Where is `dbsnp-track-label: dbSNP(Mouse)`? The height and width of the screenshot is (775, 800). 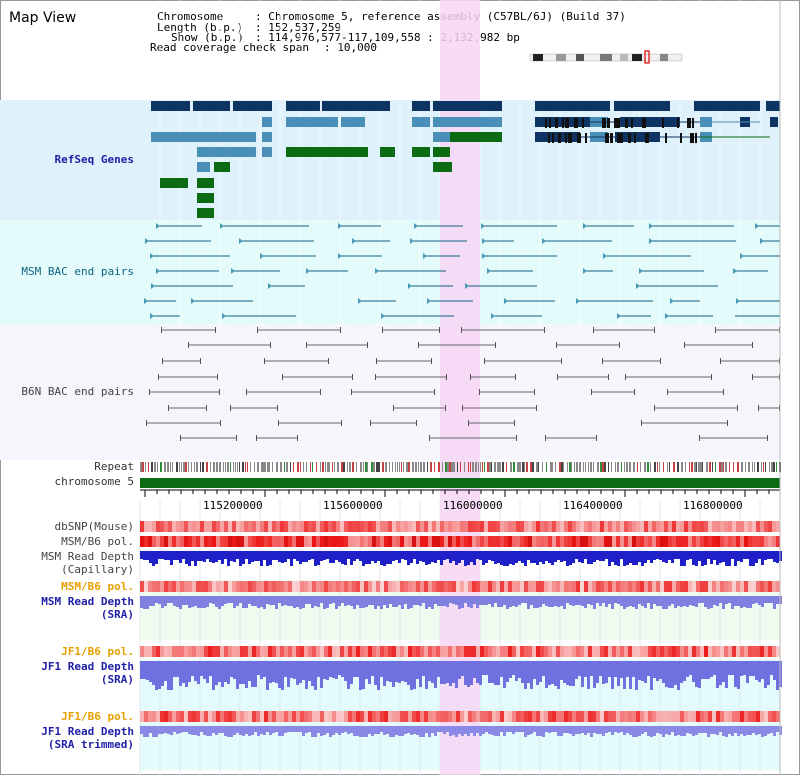 dbsnp-track-label: dbSNP(Mouse) is located at coordinates (94, 526).